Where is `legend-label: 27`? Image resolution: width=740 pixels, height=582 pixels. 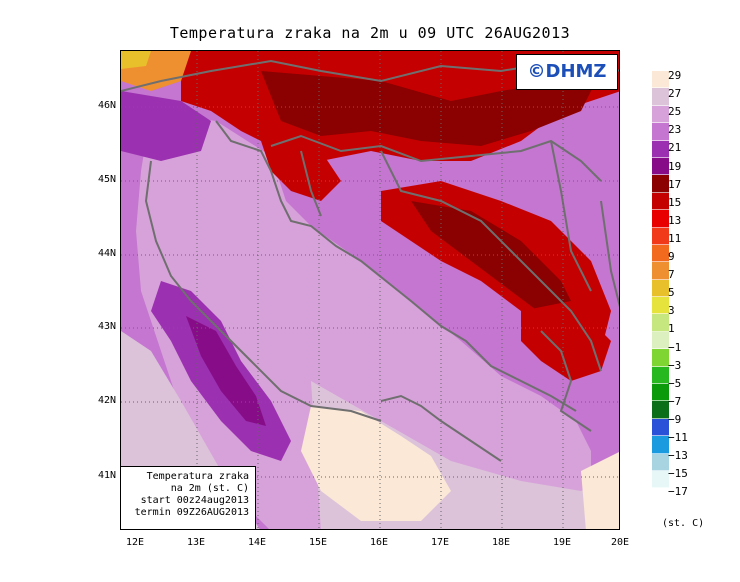 legend-label: 27 is located at coordinates (675, 94).